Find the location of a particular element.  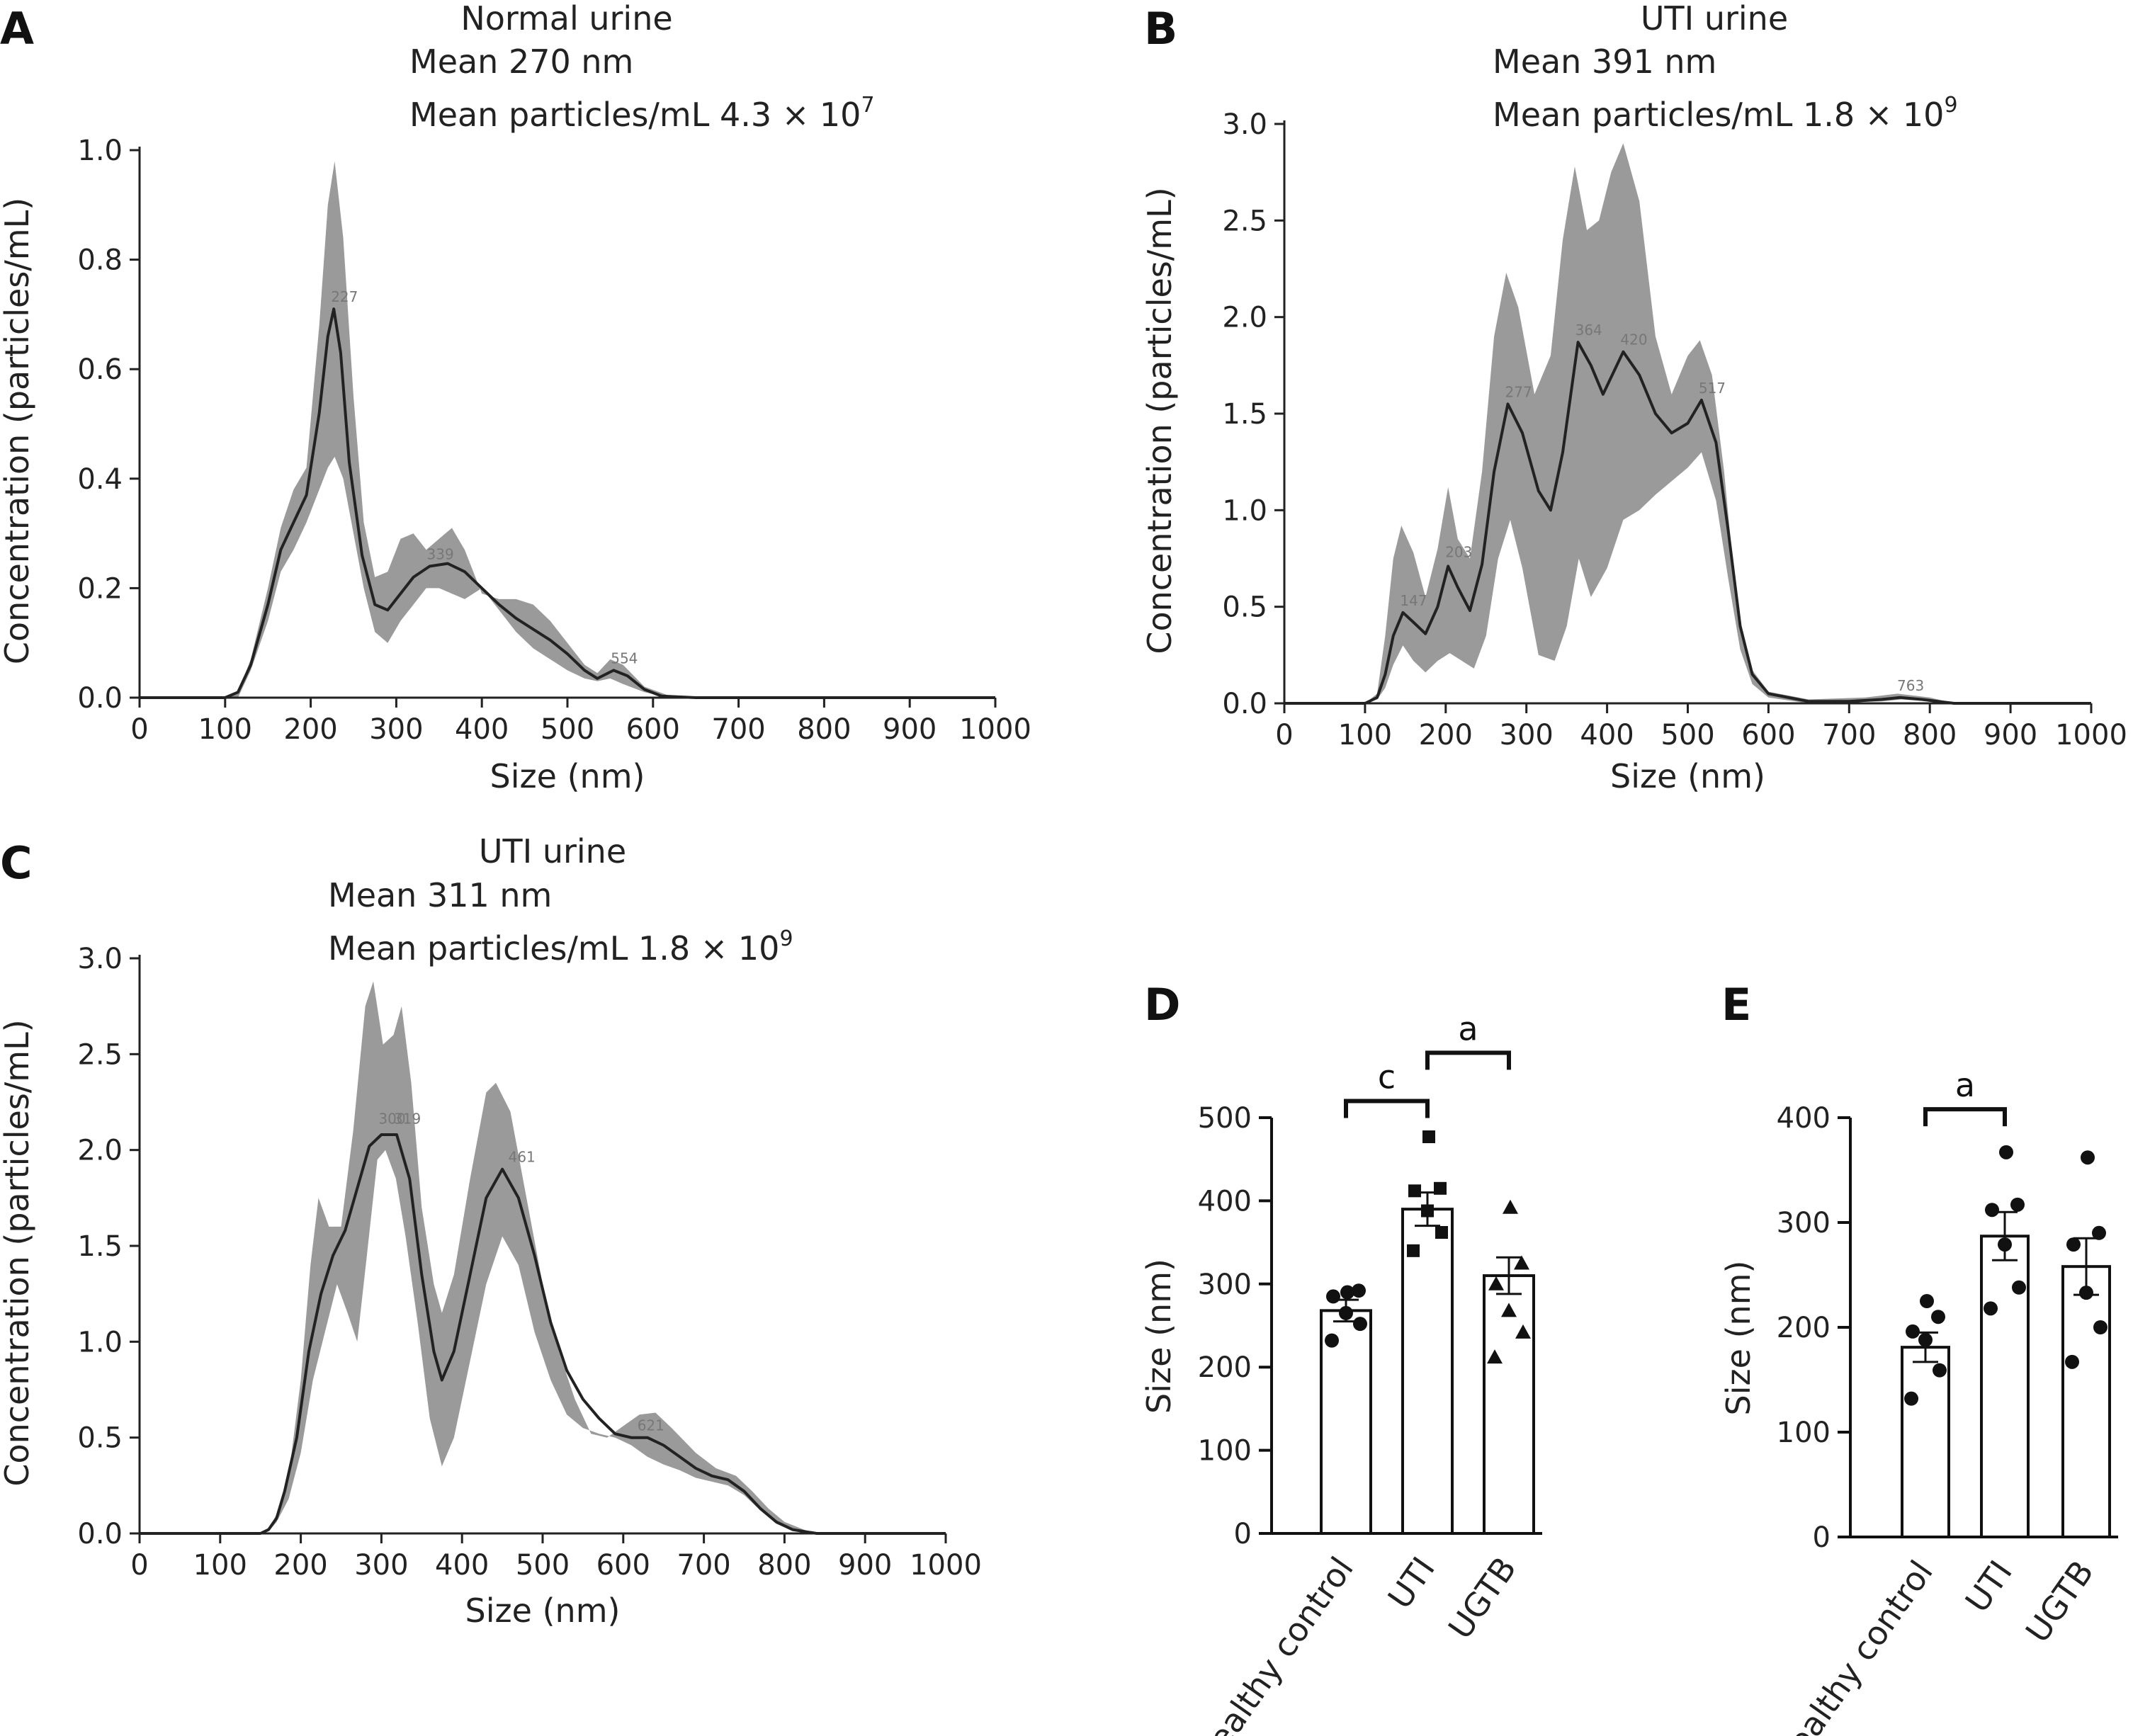

panel-label-c: C is located at coordinates (16, 863).